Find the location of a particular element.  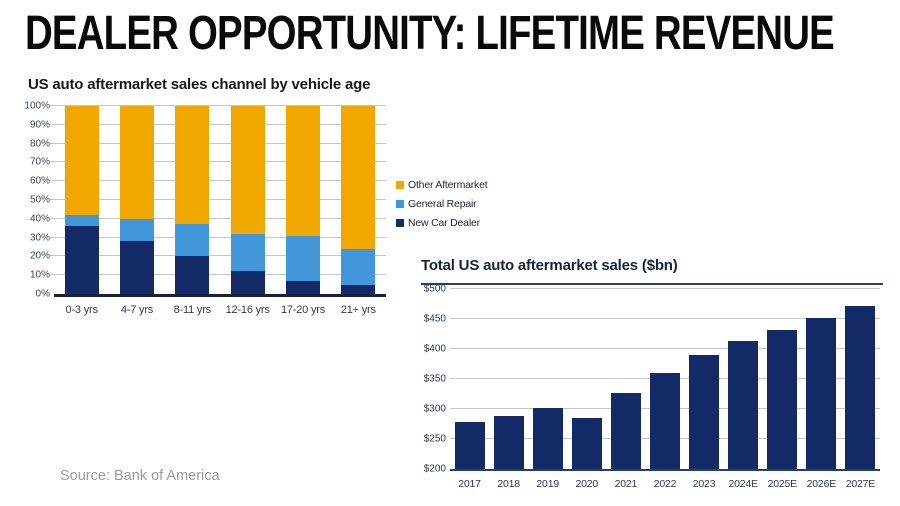

legend-item: Other Aftermarket is located at coordinates (442, 185).